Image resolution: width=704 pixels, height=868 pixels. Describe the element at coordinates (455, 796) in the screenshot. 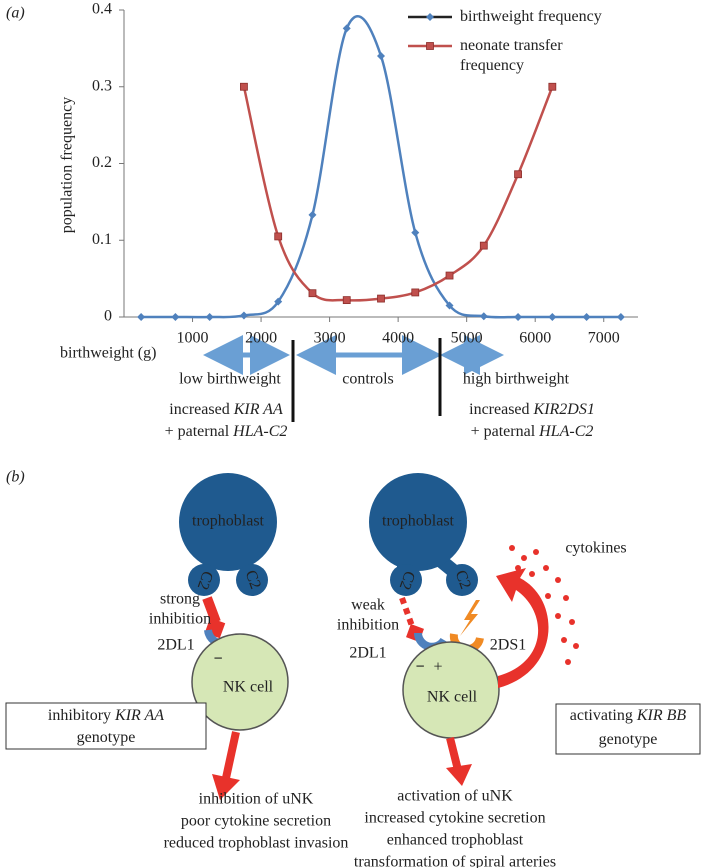

I see `outcome-label: activation of uNK` at that location.